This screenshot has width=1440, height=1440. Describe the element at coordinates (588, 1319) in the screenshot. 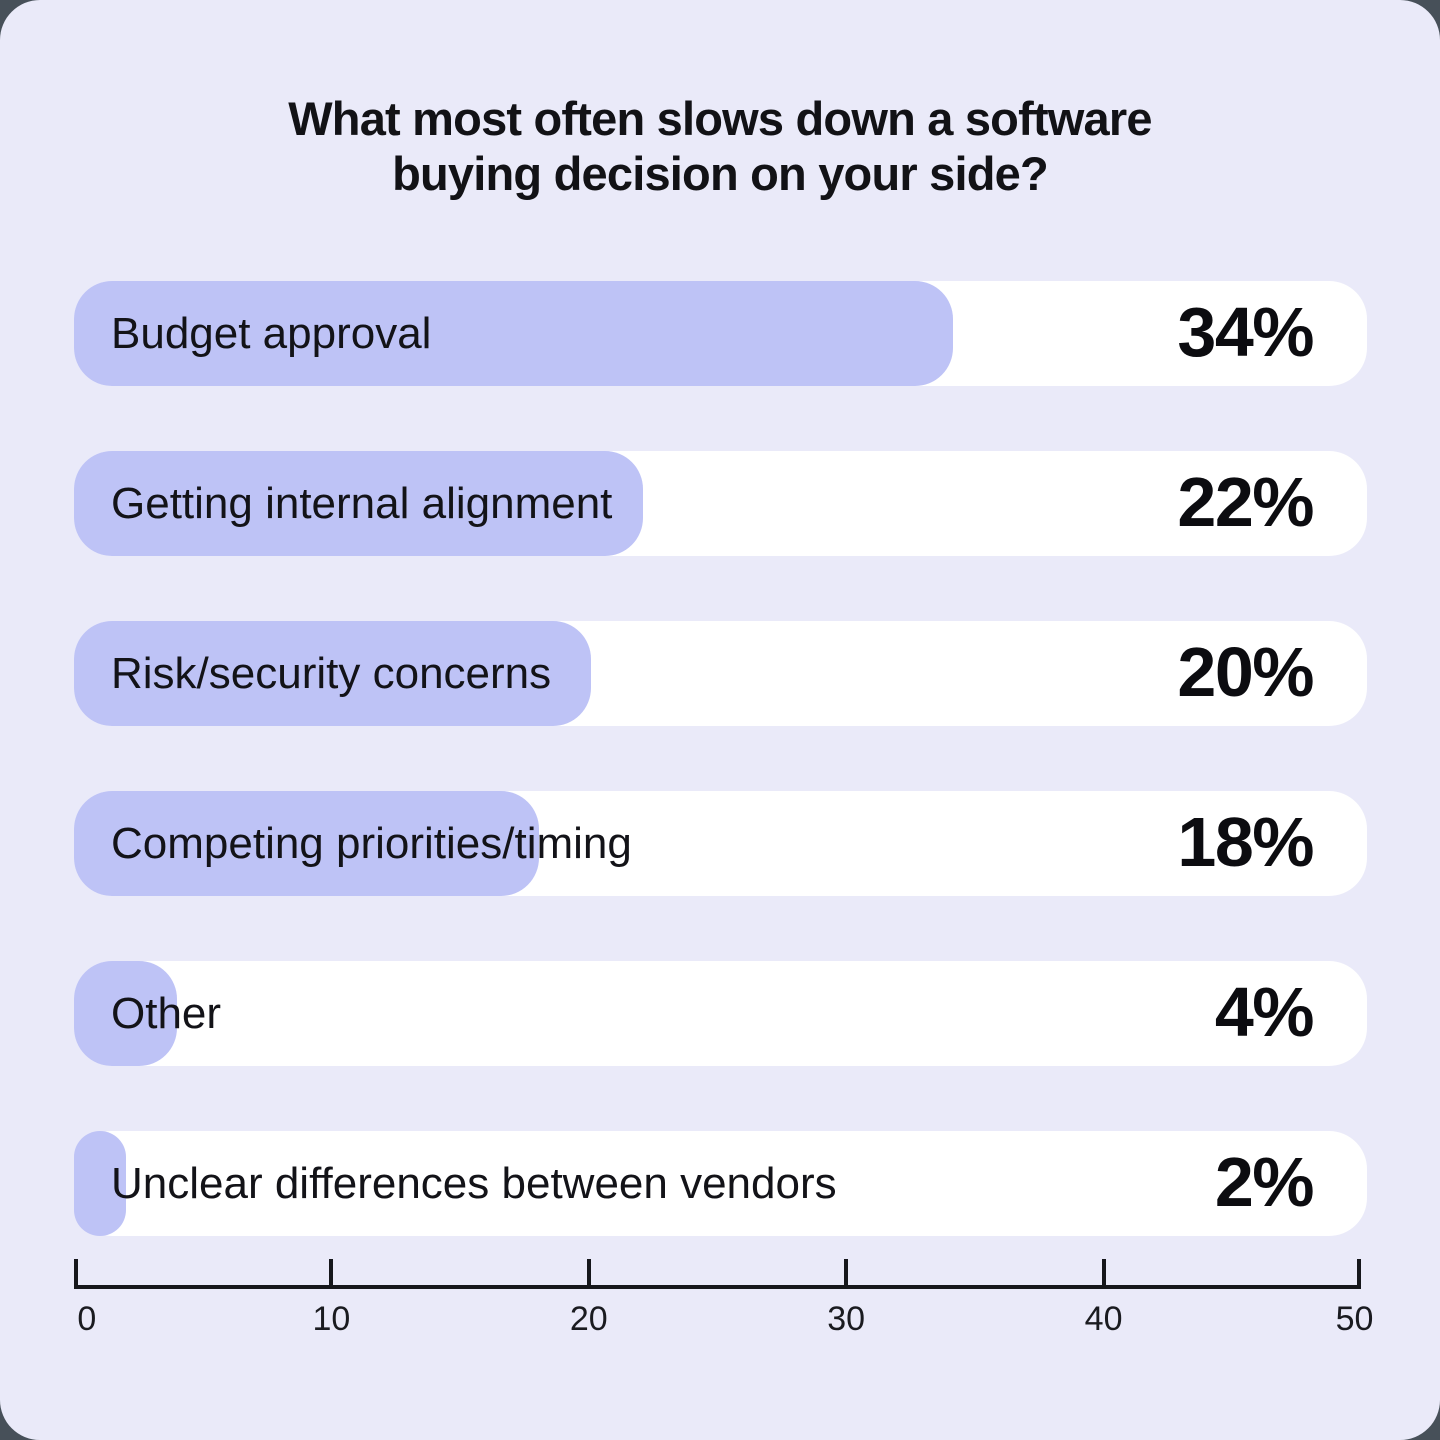

I see `x-axis-tick-label: 20` at that location.